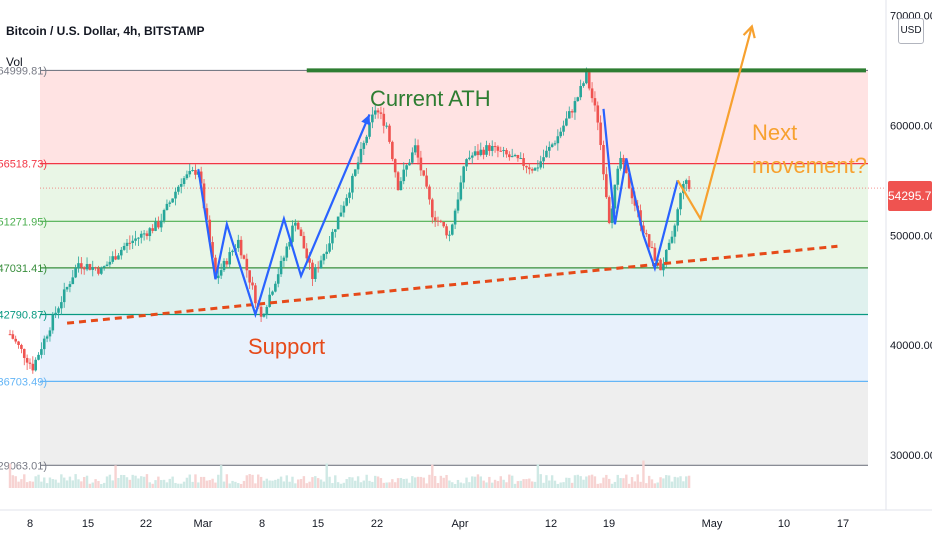 This screenshot has height=550, width=932. What do you see at coordinates (203, 524) in the screenshot?
I see `time-tick-label: Mar` at bounding box center [203, 524].